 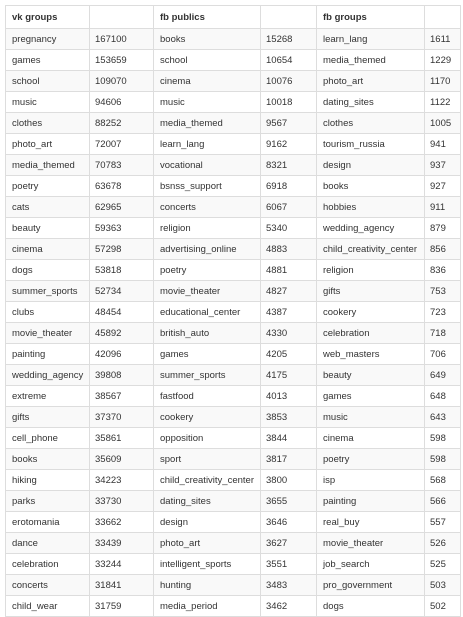 I want to click on vk-group-name: celebration, so click(x=47, y=564).